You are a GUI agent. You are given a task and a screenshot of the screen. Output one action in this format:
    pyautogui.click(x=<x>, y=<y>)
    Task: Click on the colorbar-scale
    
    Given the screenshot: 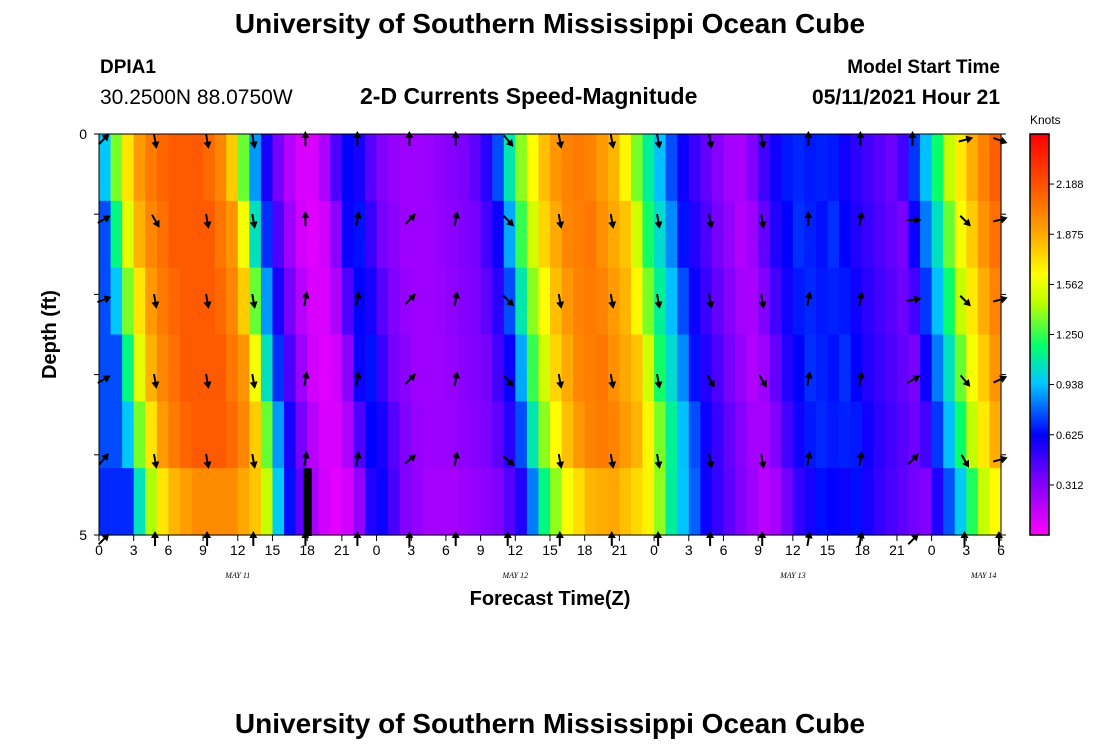 What is the action you would take?
    pyautogui.click(x=1039, y=334)
    